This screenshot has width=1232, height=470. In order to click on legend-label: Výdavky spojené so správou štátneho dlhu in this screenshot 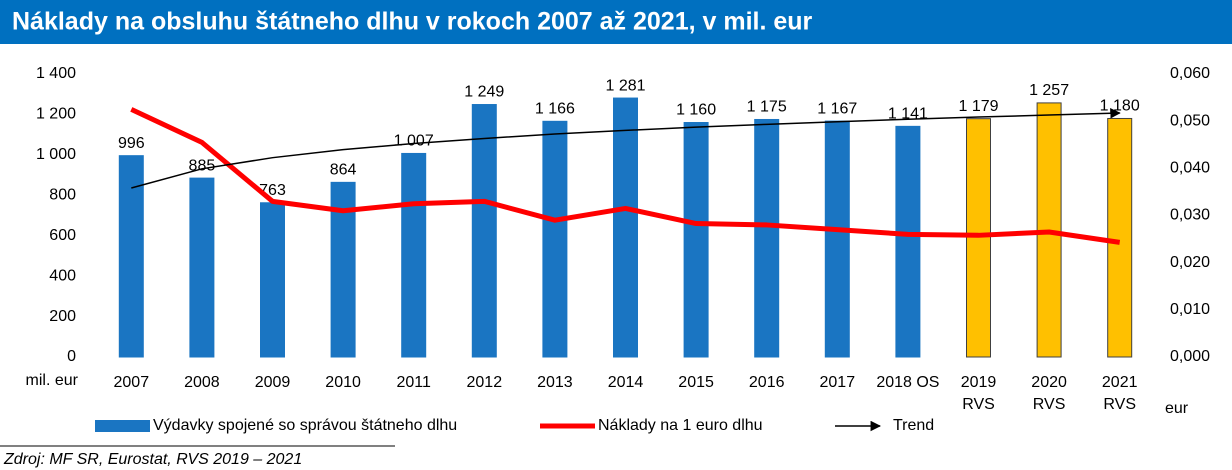, I will do `click(305, 425)`.